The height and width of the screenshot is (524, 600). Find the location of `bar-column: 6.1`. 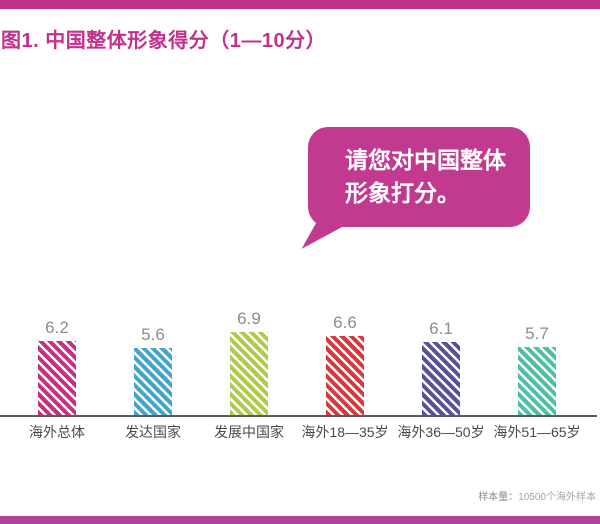

bar-column: 6.1 is located at coordinates (441, 367).